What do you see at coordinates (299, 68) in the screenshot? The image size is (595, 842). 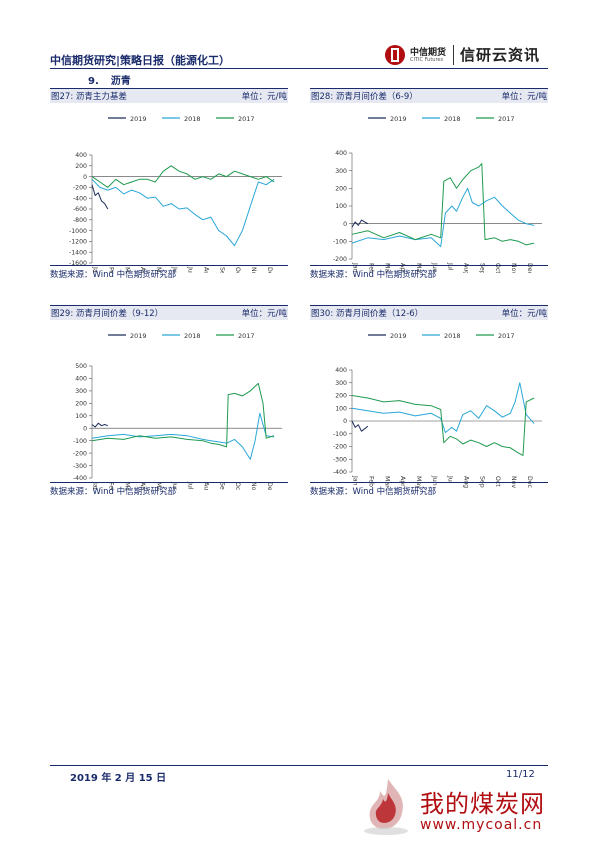 I see `header-rule` at bounding box center [299, 68].